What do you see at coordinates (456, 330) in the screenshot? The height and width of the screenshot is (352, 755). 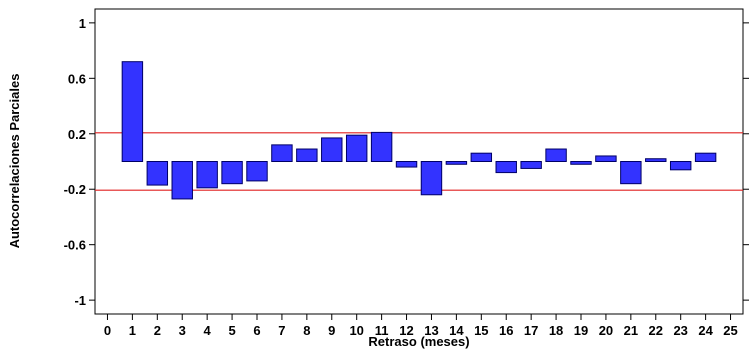 I see `x-tick-label: 14` at bounding box center [456, 330].